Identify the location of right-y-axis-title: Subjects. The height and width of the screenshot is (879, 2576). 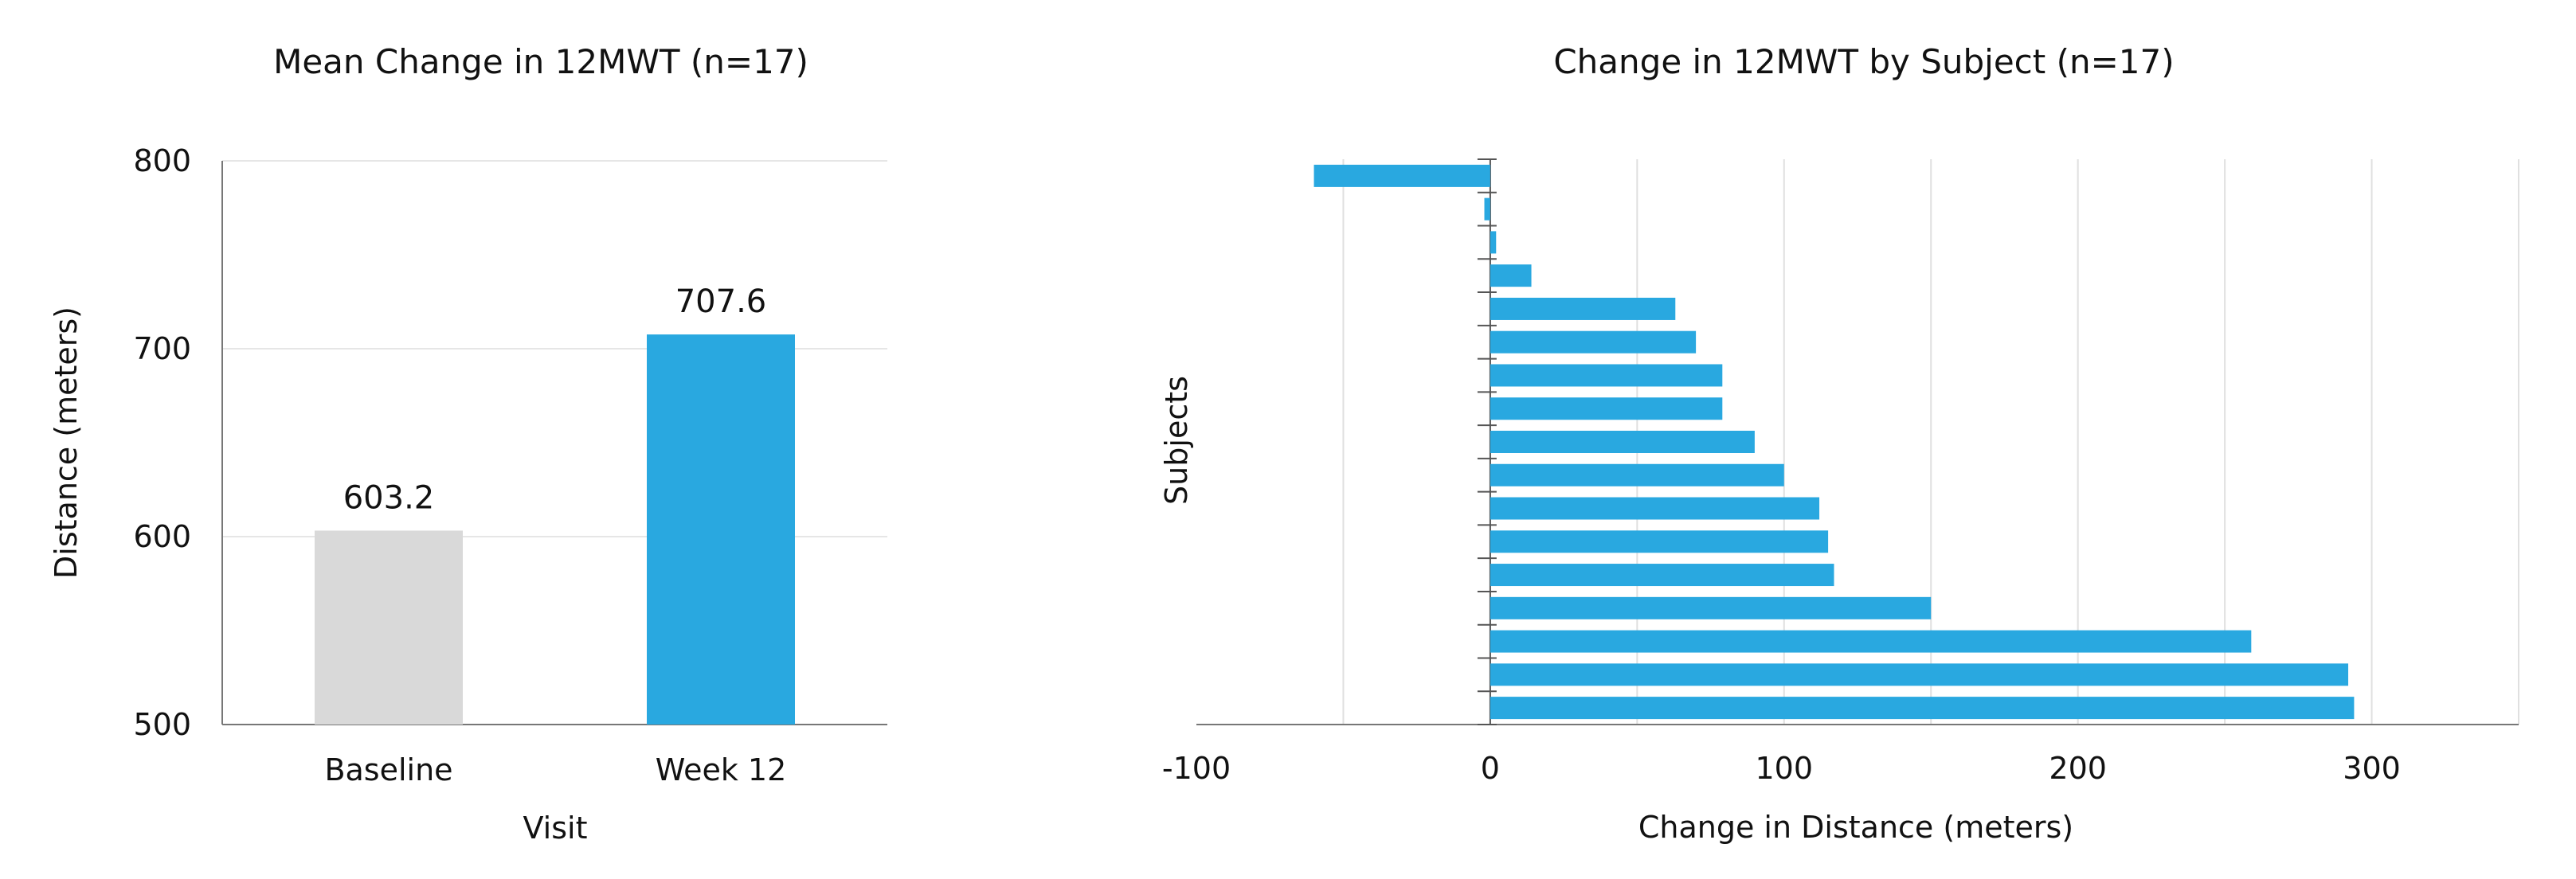
(1176, 441).